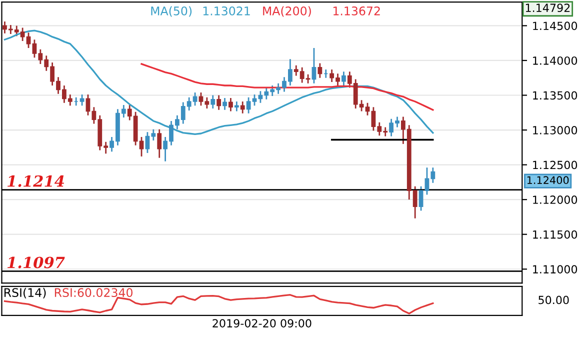 The width and height of the screenshot is (586, 341). Describe the element at coordinates (262, 323) in the screenshot. I see `text: 2019-02-20 09:00` at that location.